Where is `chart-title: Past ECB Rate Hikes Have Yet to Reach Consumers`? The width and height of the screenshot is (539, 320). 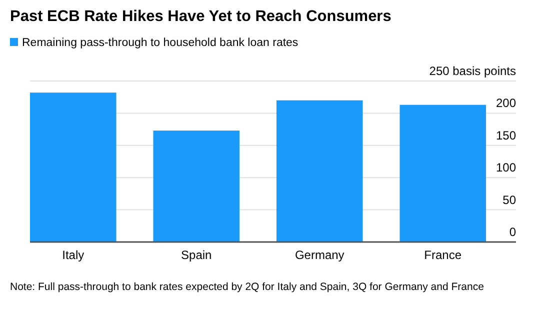
chart-title: Past ECB Rate Hikes Have Yet to Reach Consumers is located at coordinates (201, 16).